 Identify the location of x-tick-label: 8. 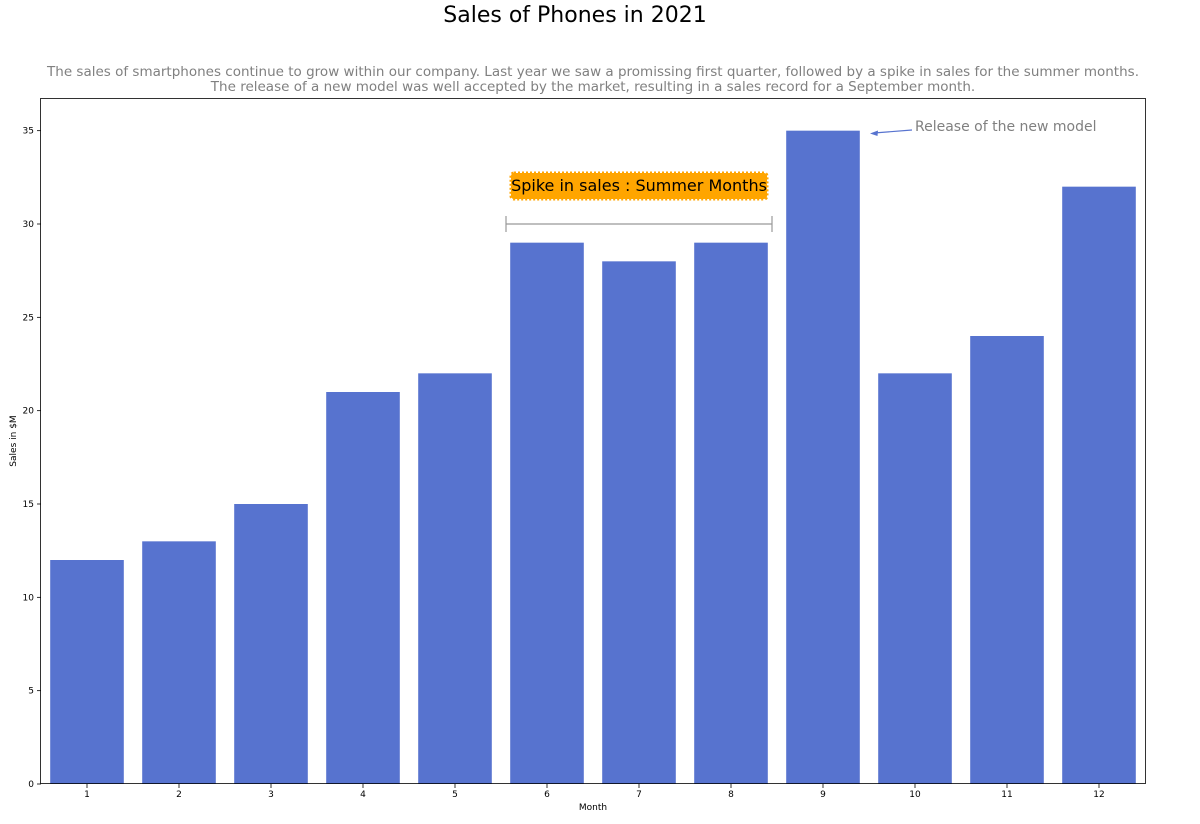
(731, 795).